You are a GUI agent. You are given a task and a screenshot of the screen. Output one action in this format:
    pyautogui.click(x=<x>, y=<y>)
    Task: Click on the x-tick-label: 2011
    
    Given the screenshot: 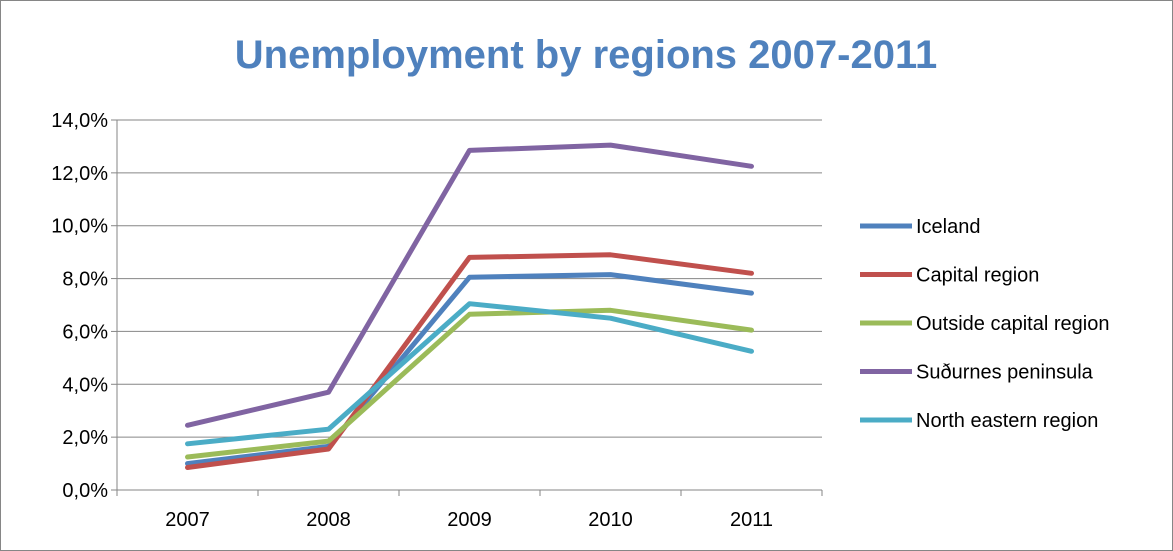 What is the action you would take?
    pyautogui.click(x=751, y=520)
    